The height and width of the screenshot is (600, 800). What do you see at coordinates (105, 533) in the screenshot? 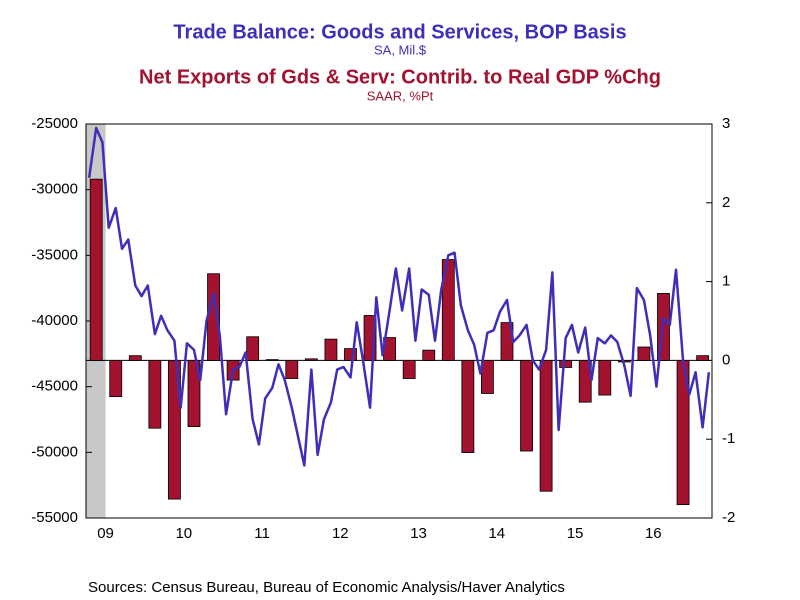
I see `x-tick-label: 09` at bounding box center [105, 533].